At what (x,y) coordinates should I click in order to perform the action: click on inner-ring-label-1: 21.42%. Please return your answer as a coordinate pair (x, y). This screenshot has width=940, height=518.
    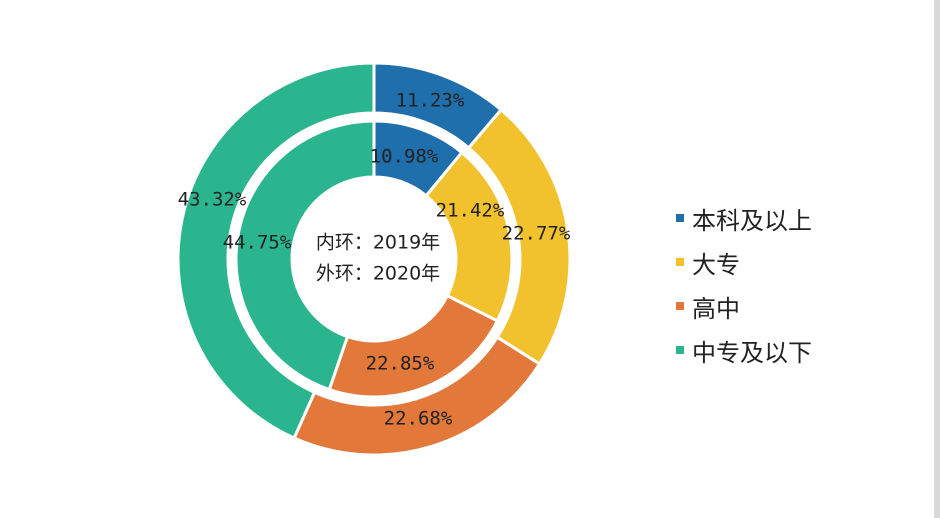
    Looking at the image, I should click on (470, 211).